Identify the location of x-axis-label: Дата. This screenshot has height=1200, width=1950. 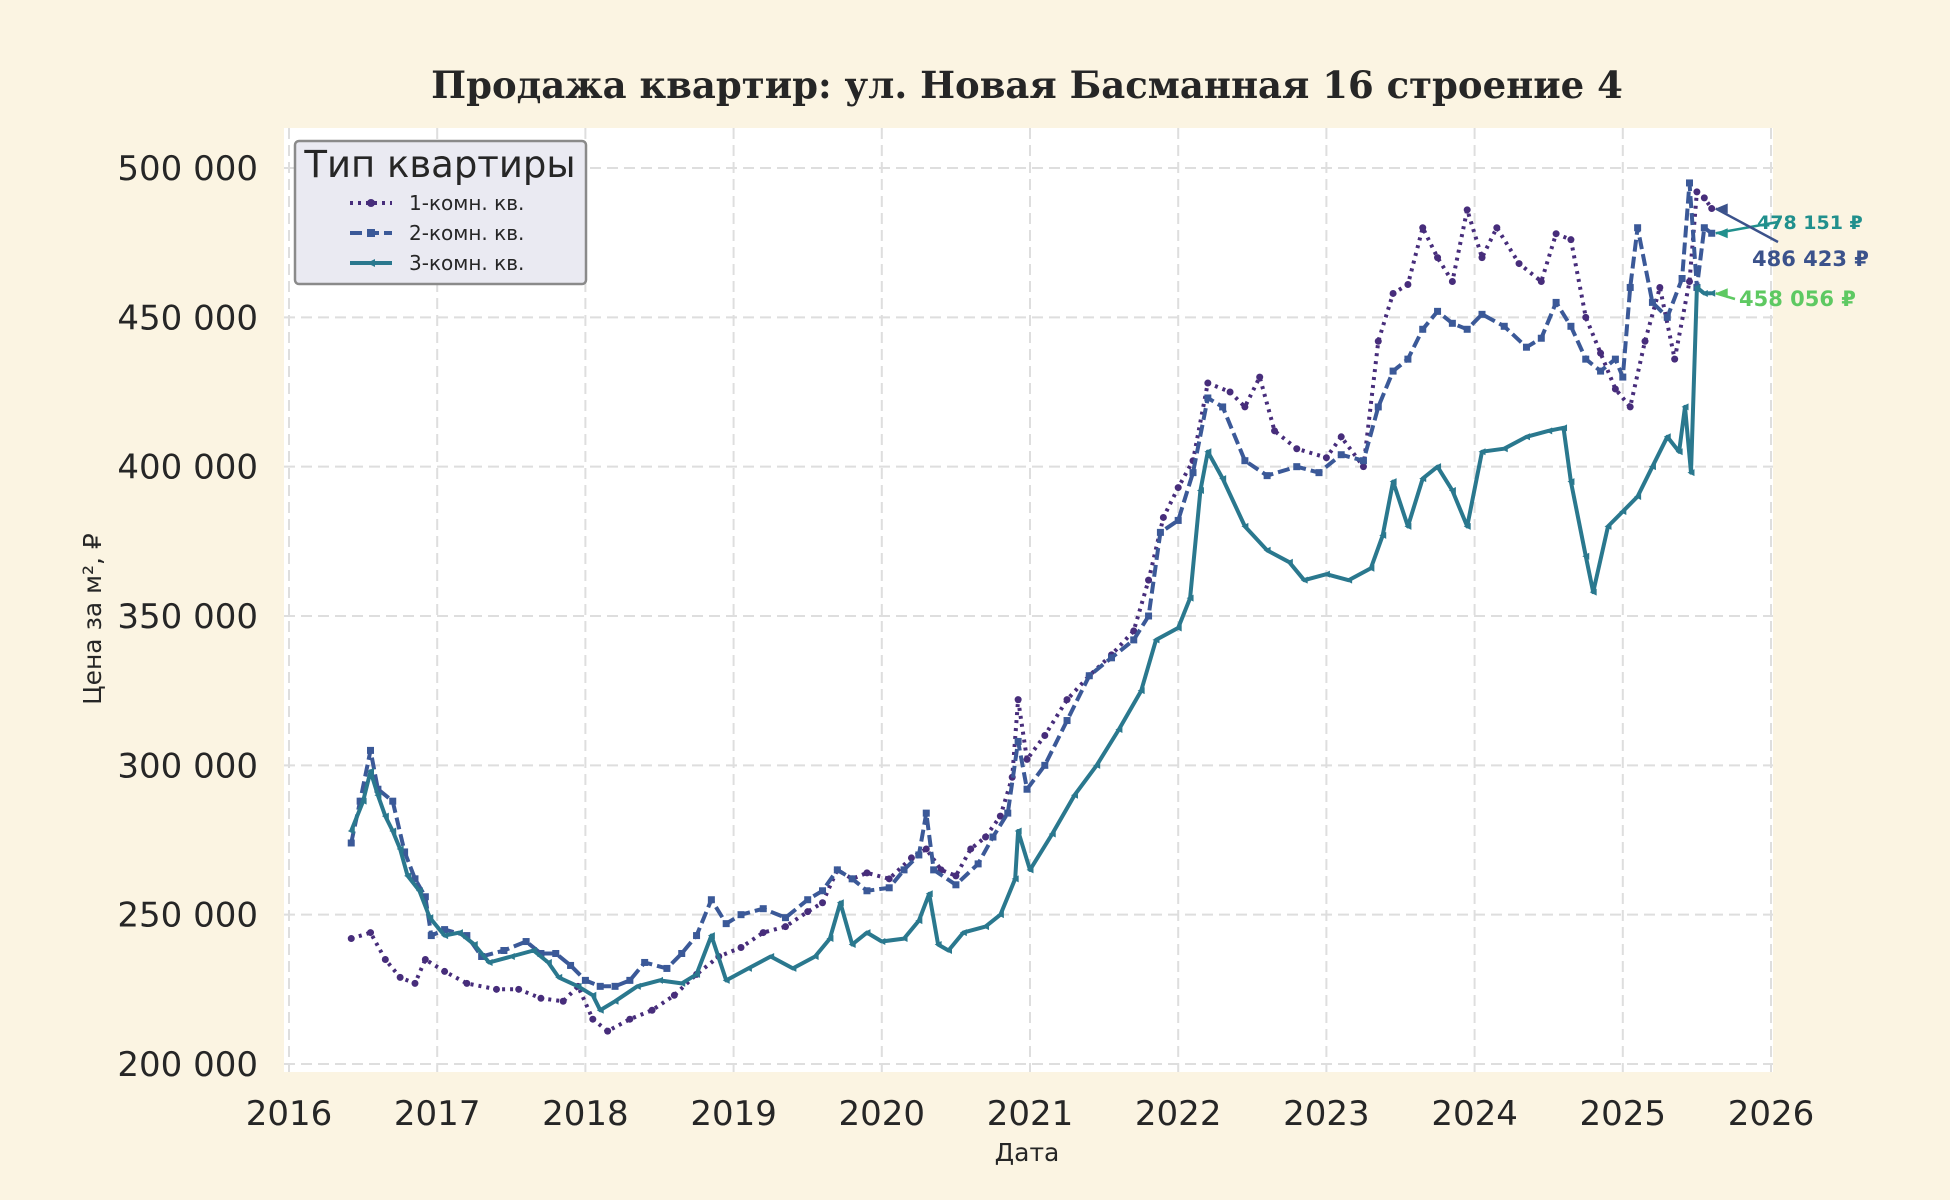
(1027, 1152).